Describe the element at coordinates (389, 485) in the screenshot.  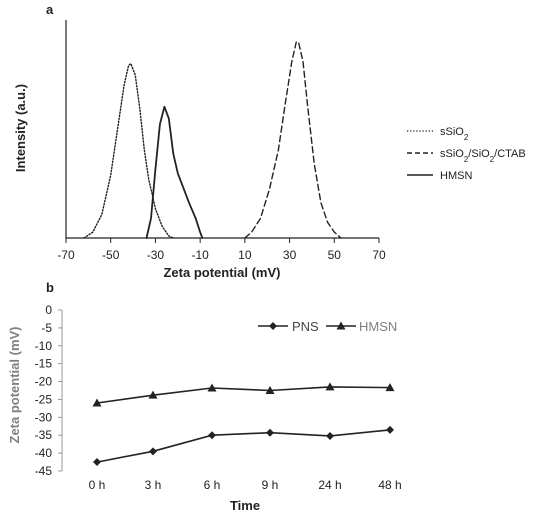
I see `panel-b-x-tick-label: 48 h` at that location.